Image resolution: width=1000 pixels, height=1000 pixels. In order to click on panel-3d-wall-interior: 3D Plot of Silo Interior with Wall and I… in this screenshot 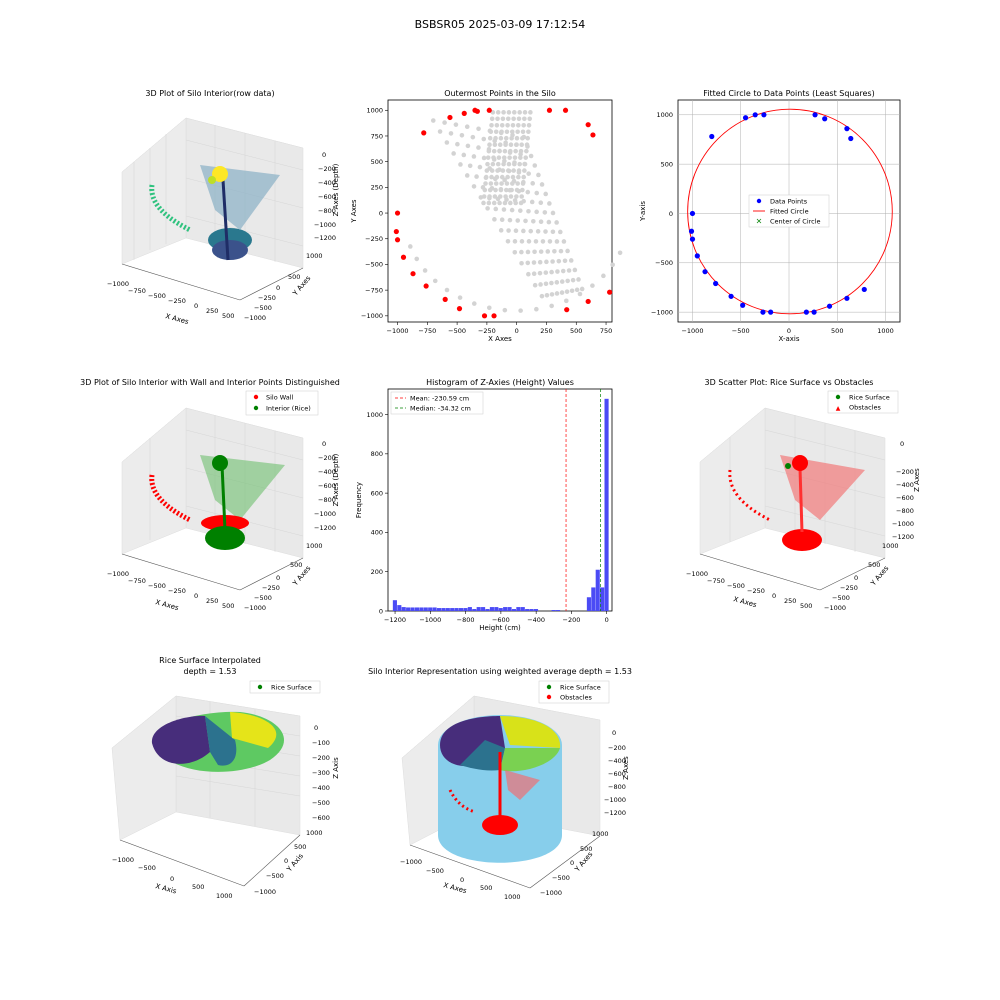, I will do `click(210, 495)`.